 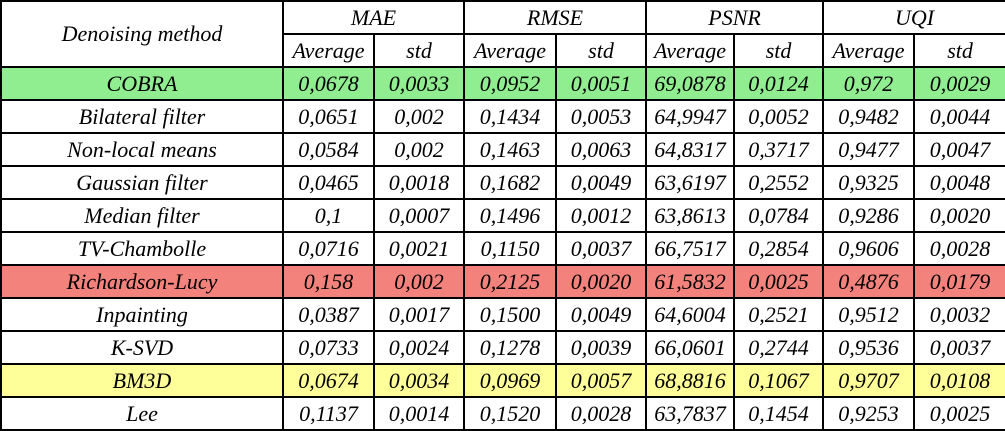 What do you see at coordinates (510, 347) in the screenshot?
I see `value-cell: 0,1278` at bounding box center [510, 347].